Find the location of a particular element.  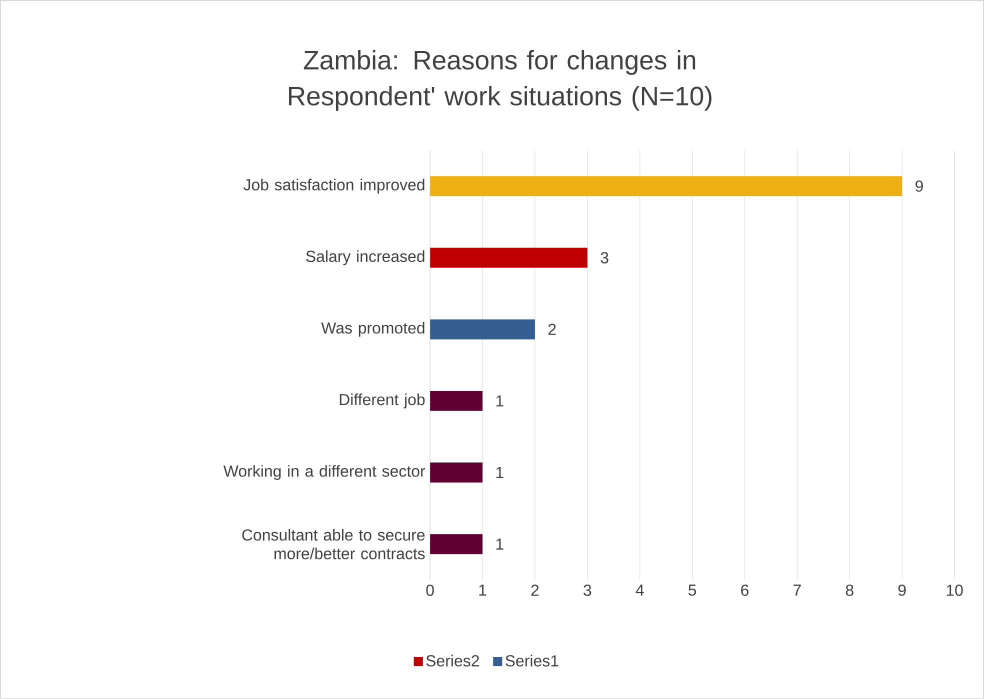

y-tick-label: Different job is located at coordinates (382, 400).